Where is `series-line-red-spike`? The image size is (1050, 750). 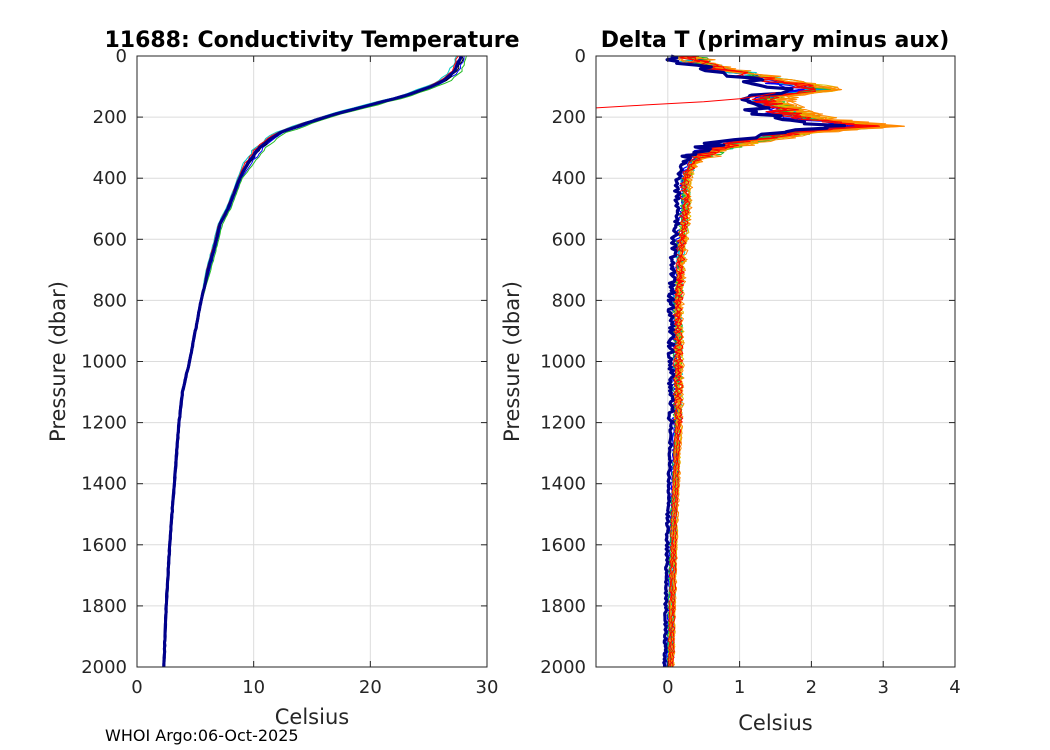
series-line-red-spike is located at coordinates (685, 100).